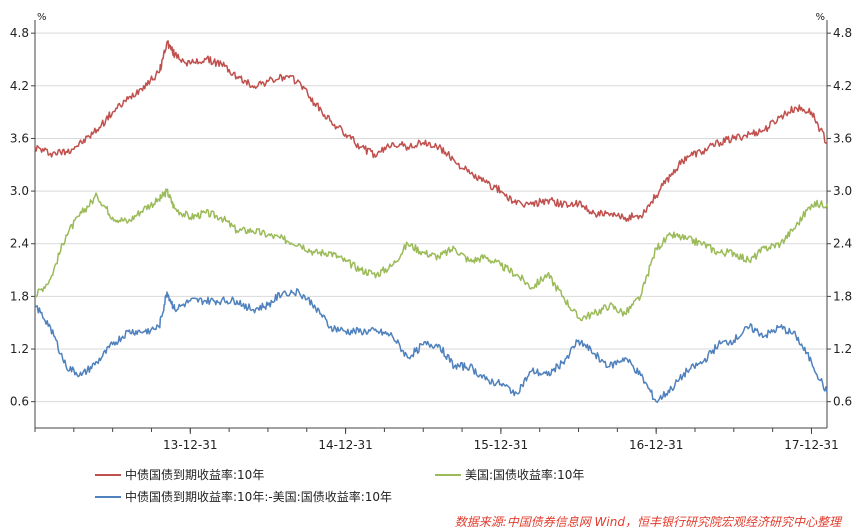 Image resolution: width=865 pixels, height=532 pixels. Describe the element at coordinates (842, 296) in the screenshot. I see `y-tick-label-right: 1.8` at that location.